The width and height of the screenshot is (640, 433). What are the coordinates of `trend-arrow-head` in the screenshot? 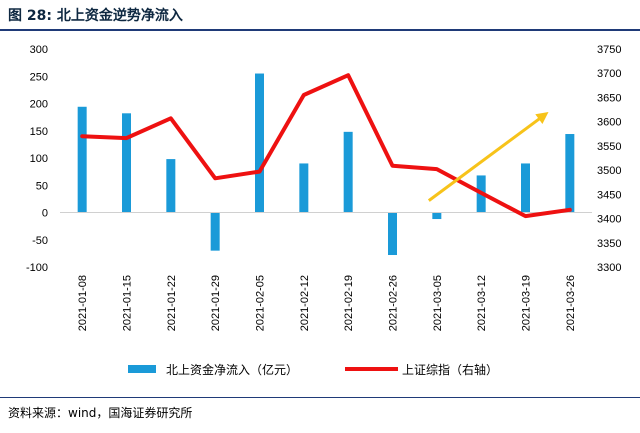 It's located at (542, 117).